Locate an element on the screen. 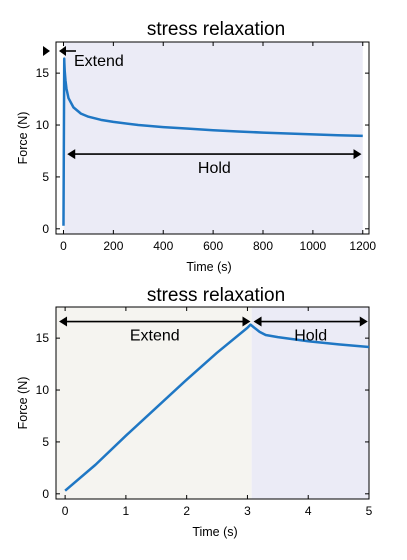 The width and height of the screenshot is (407, 560). x-tick-label: 3 is located at coordinates (247, 511).